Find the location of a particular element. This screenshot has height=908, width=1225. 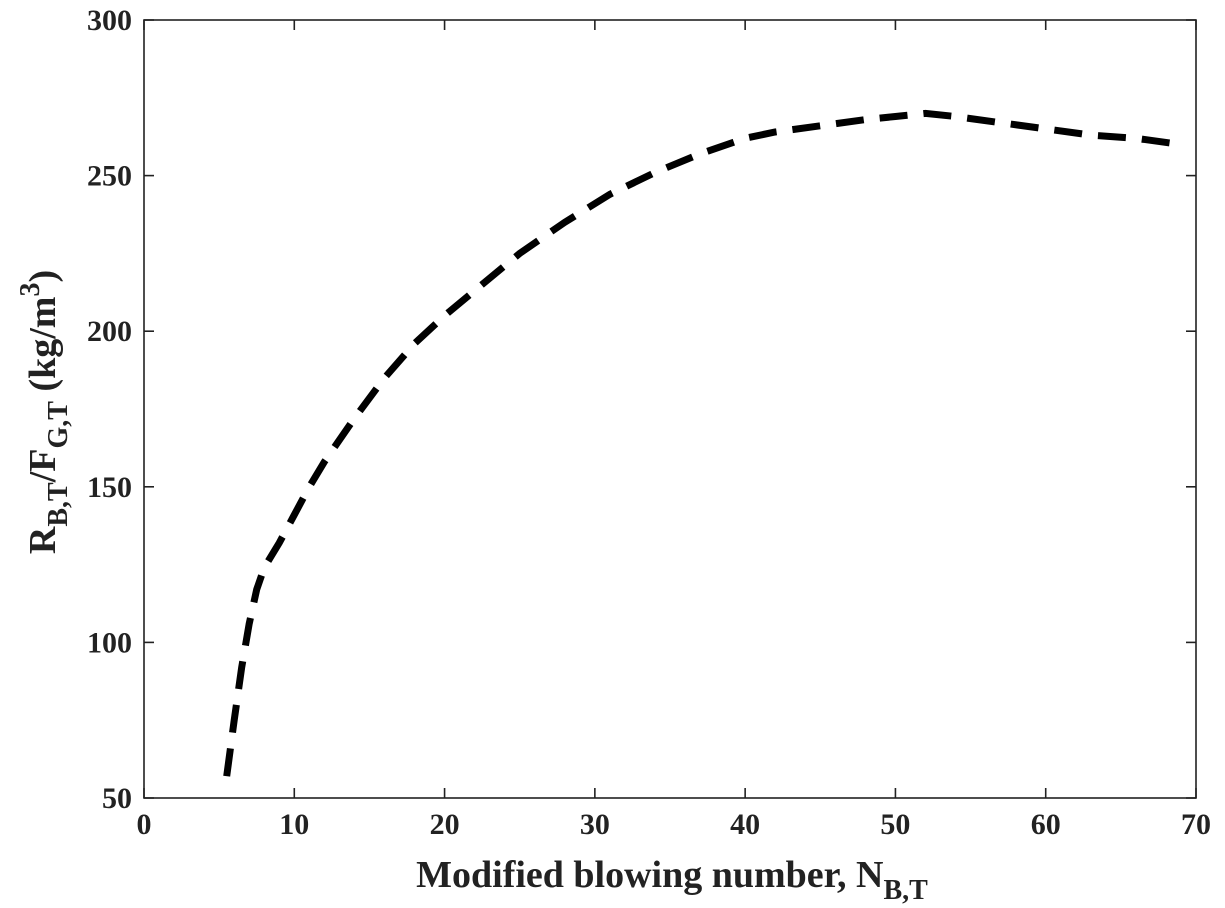

x-tick-label: 0 is located at coordinates (144, 824).